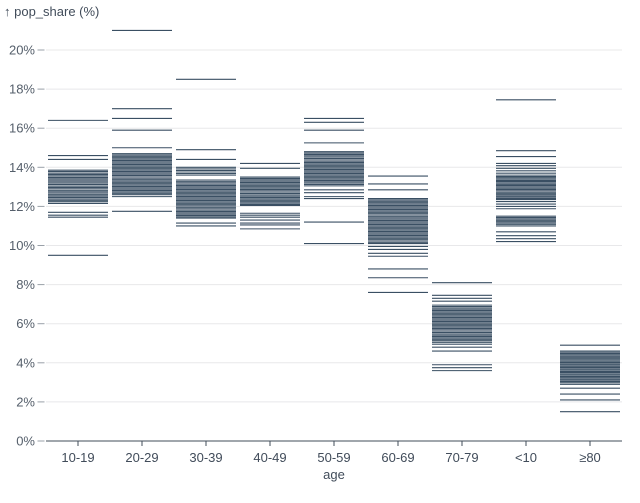  I want to click on y-tick-label: 16%, so click(22, 128).